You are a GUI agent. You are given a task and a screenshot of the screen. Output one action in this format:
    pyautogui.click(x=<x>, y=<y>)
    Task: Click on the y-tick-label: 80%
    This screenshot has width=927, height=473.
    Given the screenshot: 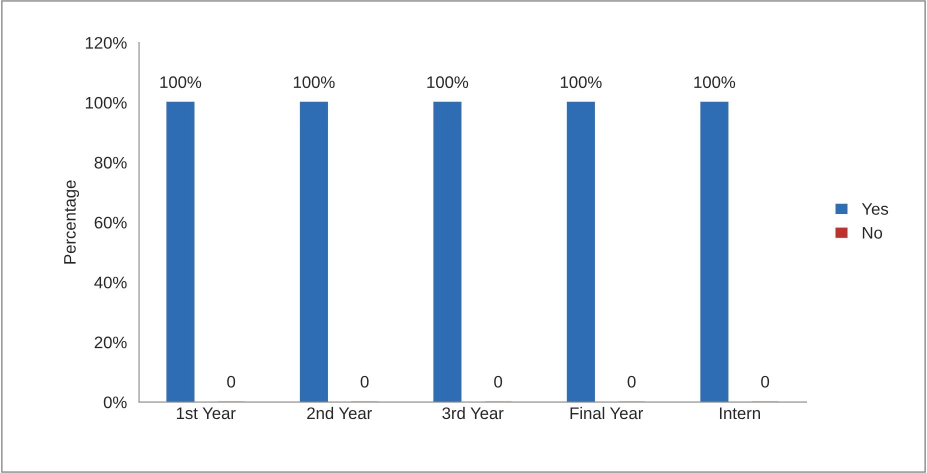 What is the action you would take?
    pyautogui.click(x=110, y=162)
    